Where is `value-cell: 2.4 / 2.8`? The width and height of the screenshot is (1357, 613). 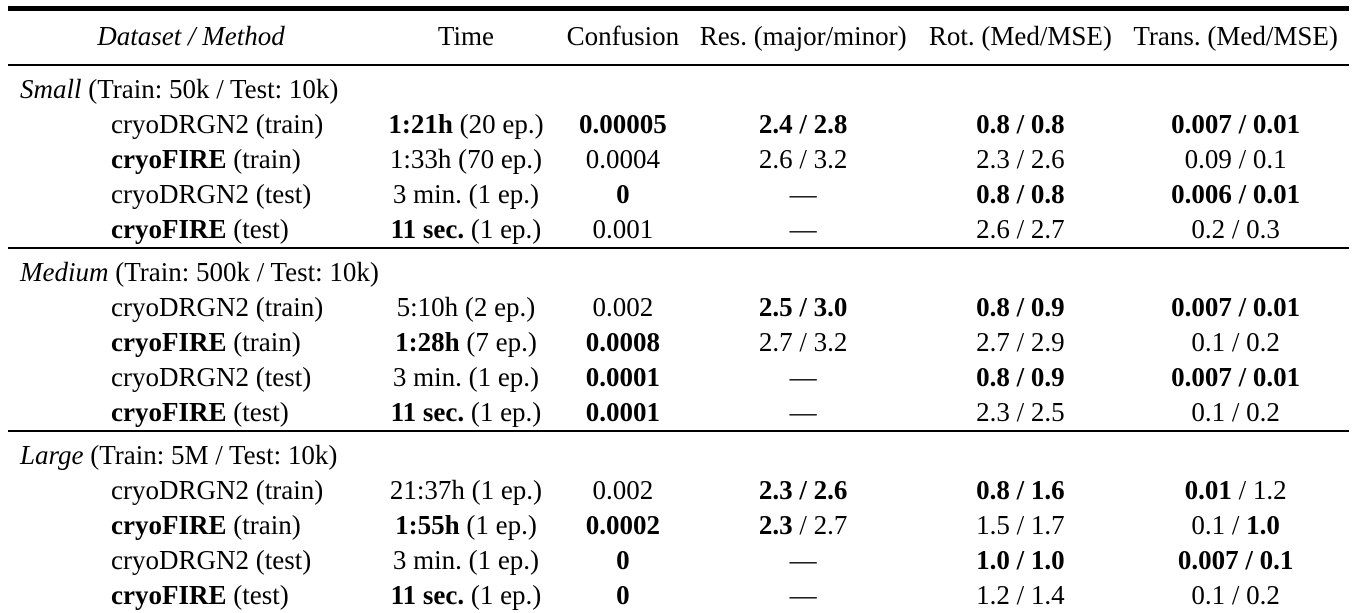 value-cell: 2.4 / 2.8 is located at coordinates (803, 124).